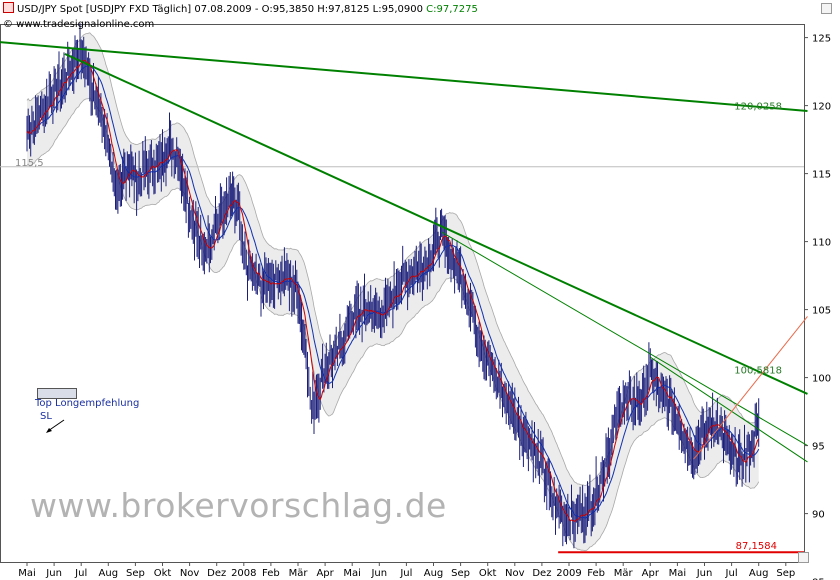 This screenshot has height=580, width=840. Describe the element at coordinates (826, 8) in the screenshot. I see `window-control-icon` at that location.